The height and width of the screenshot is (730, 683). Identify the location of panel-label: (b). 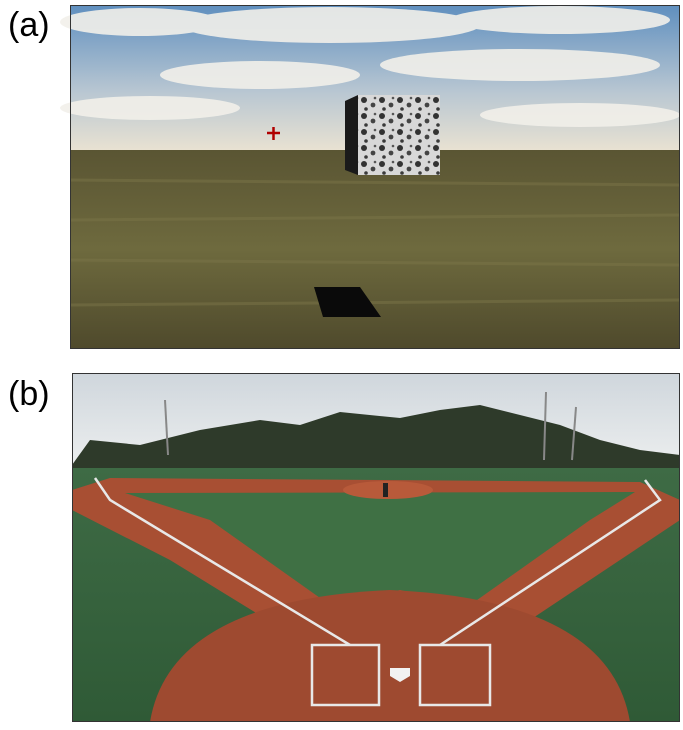
(29, 394).